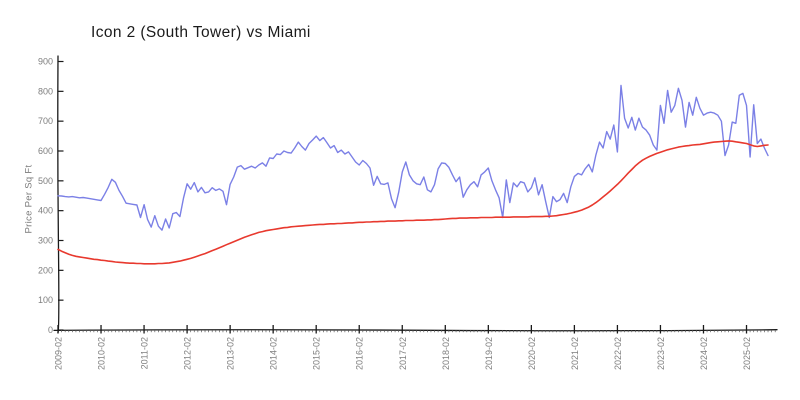 Image resolution: width=800 pixels, height=400 pixels. I want to click on y-tick-label: 300, so click(45, 241).